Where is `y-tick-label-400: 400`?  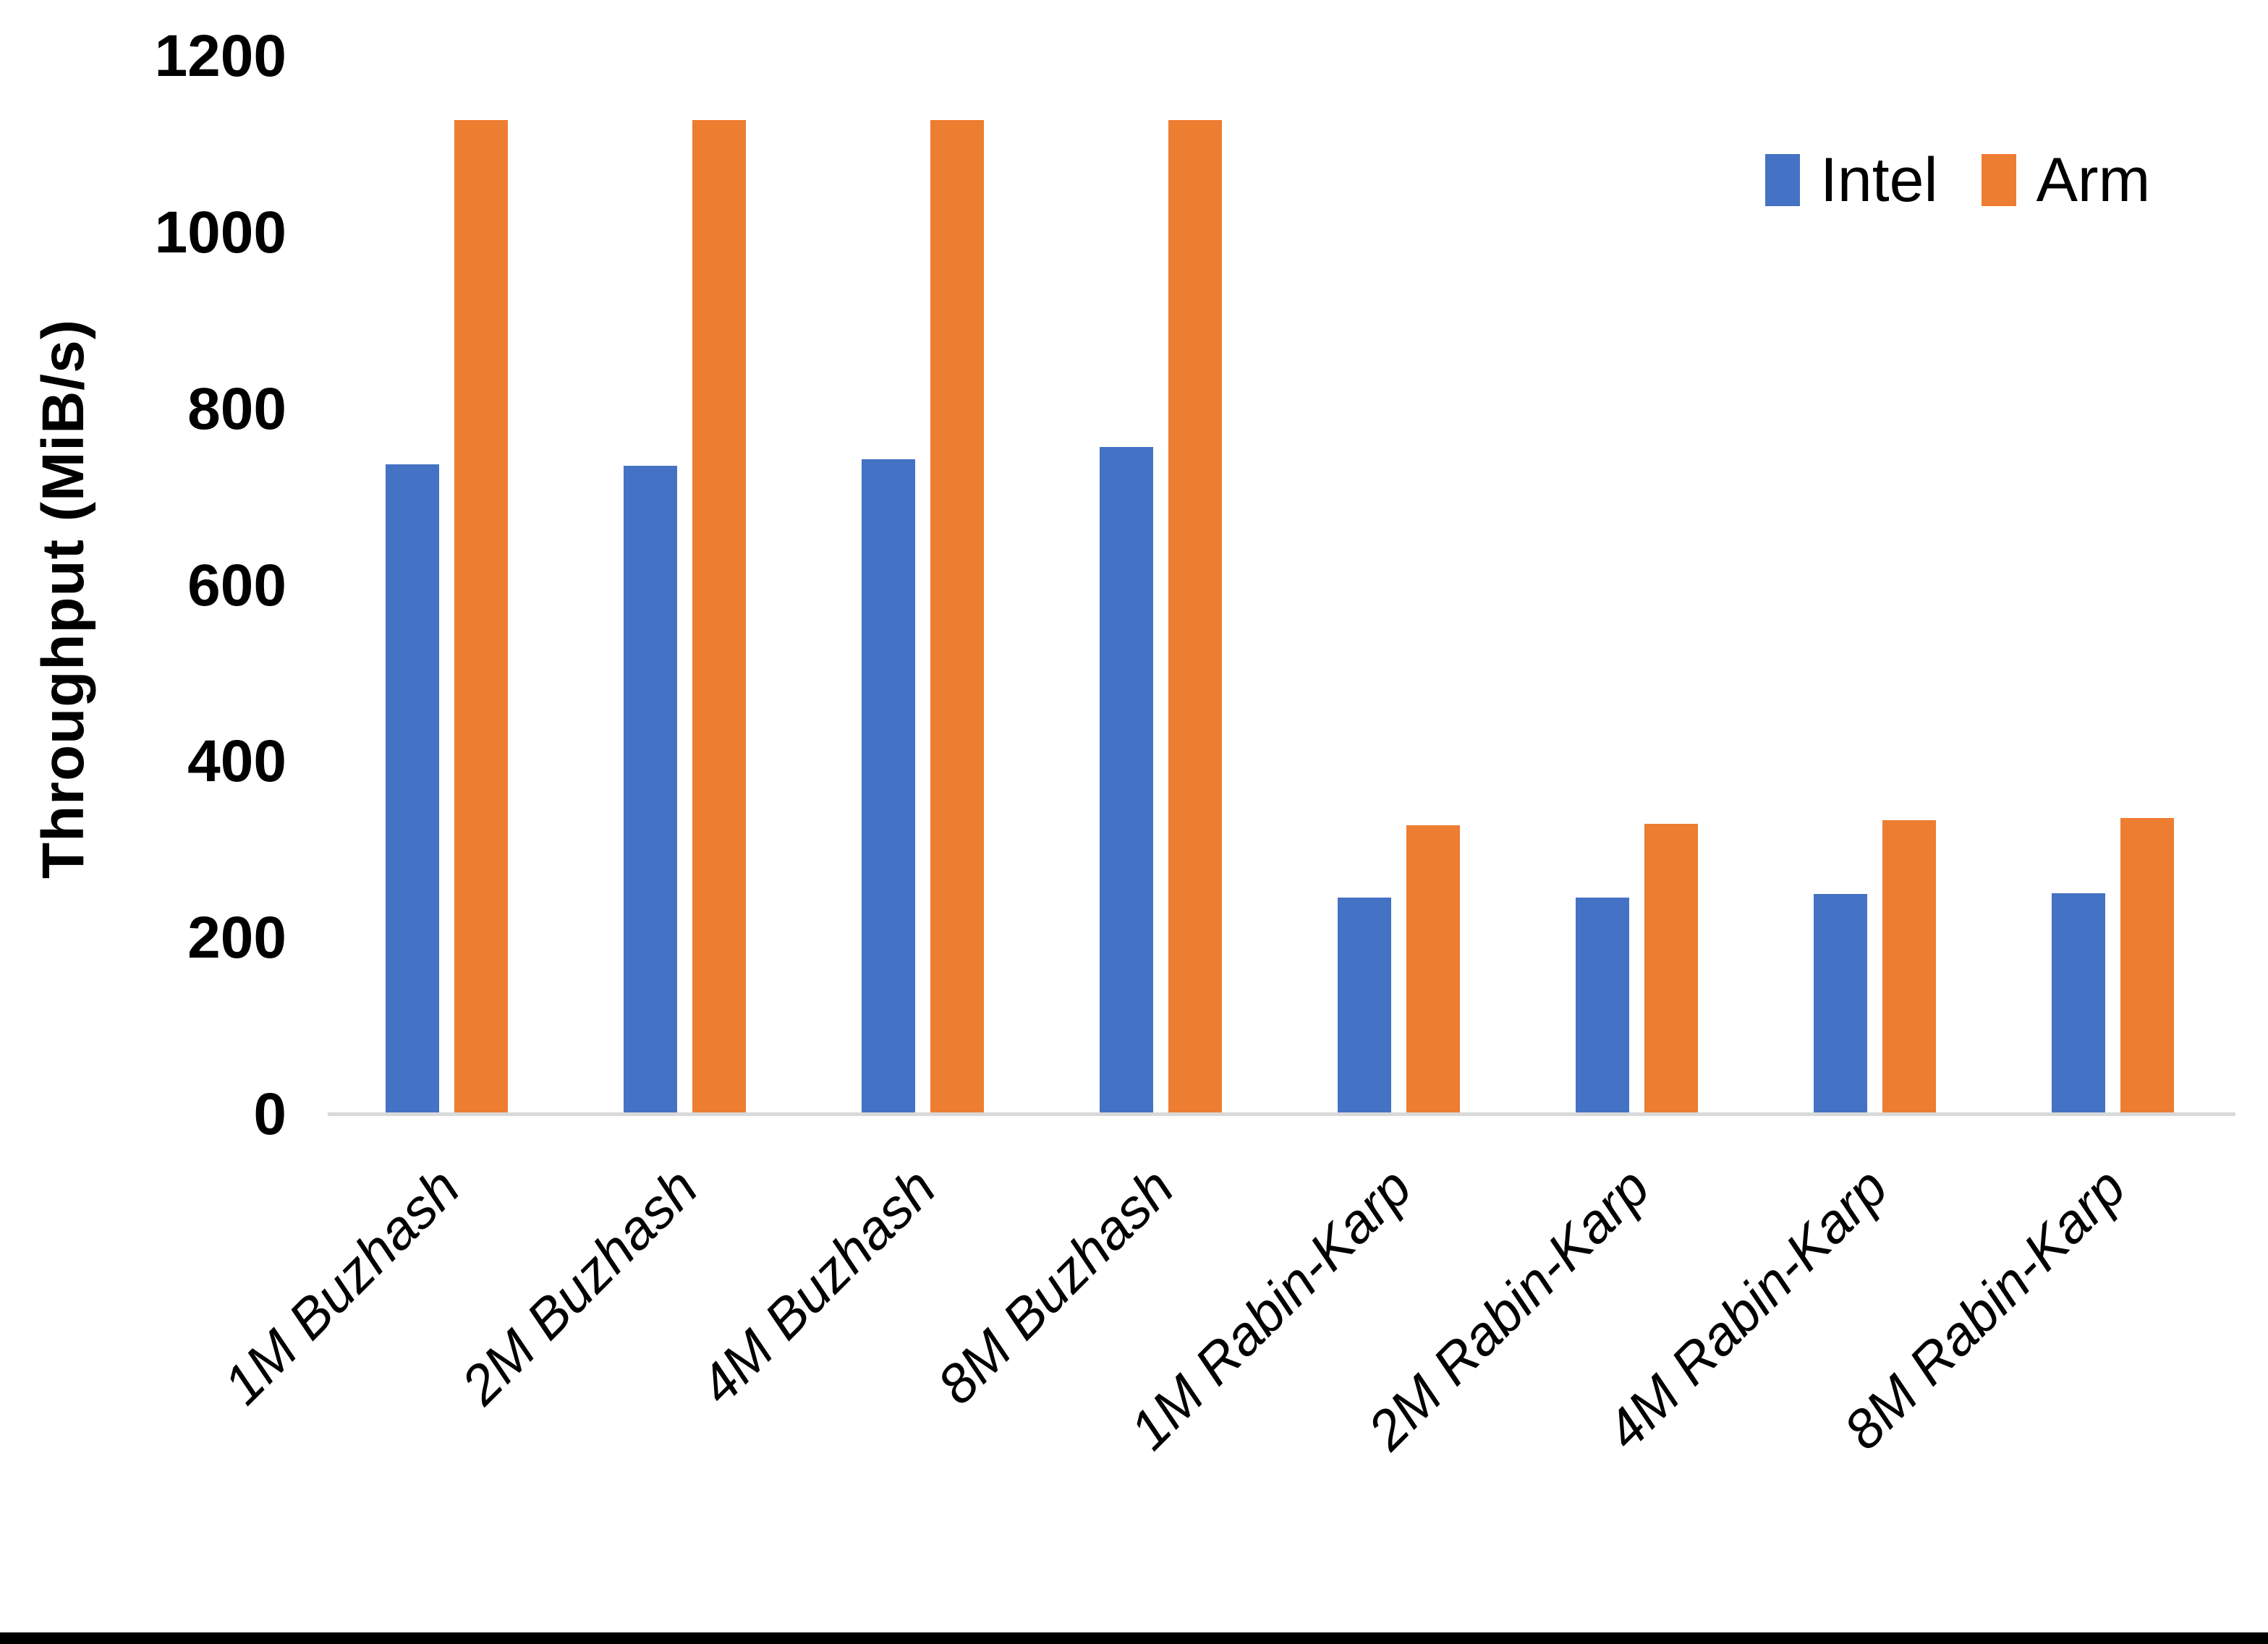
y-tick-label-400: 400 is located at coordinates (237, 761).